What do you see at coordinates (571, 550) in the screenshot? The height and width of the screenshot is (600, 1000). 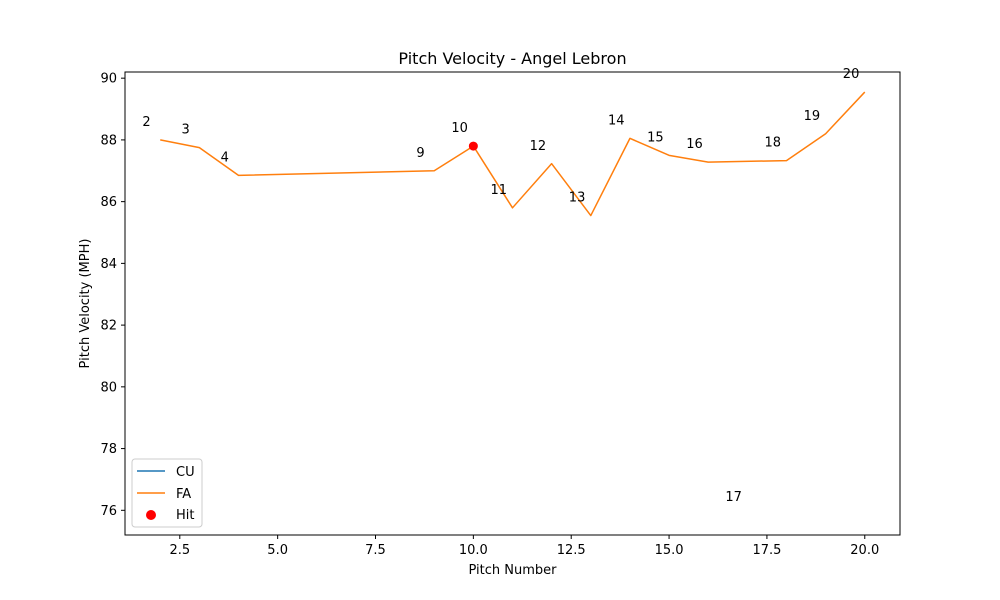 I see `x-tick-label: 12.5` at bounding box center [571, 550].